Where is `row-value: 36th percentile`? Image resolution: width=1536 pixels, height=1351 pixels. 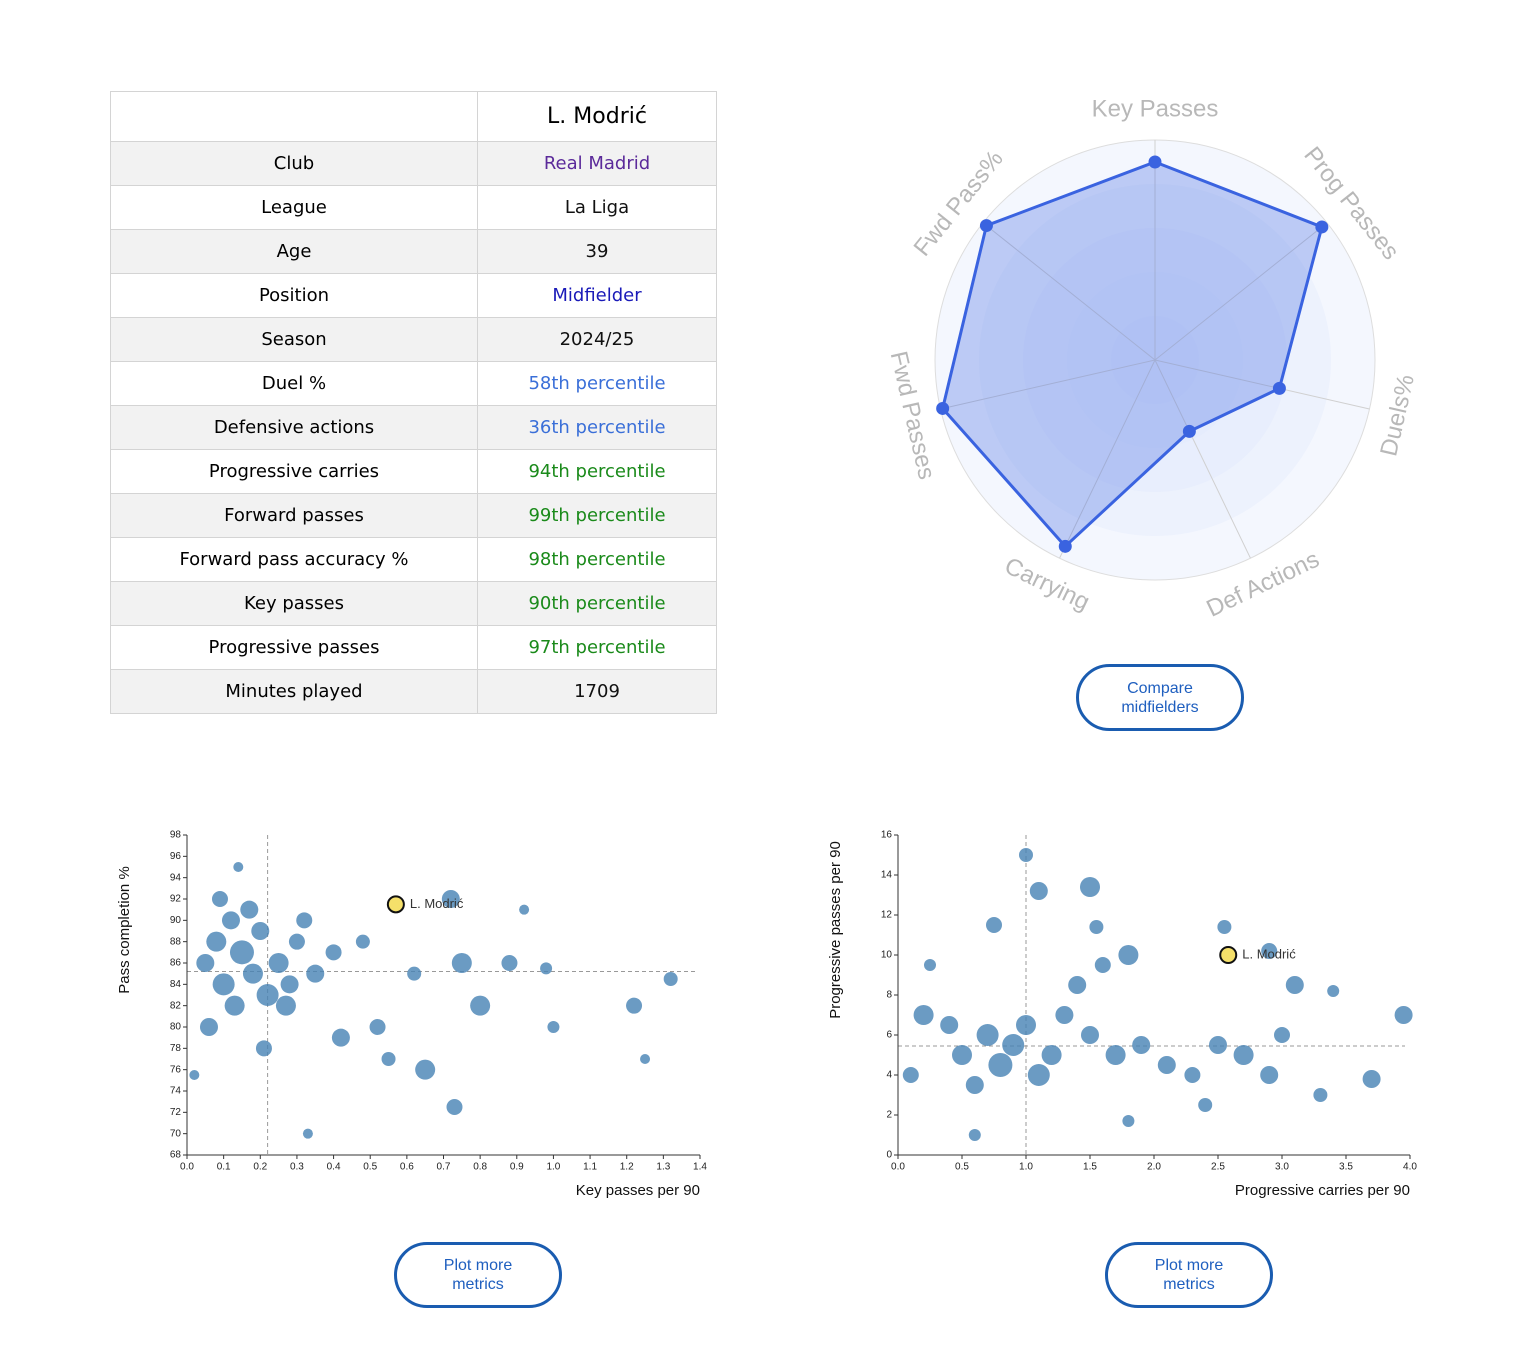 row-value: 36th percentile is located at coordinates (597, 427).